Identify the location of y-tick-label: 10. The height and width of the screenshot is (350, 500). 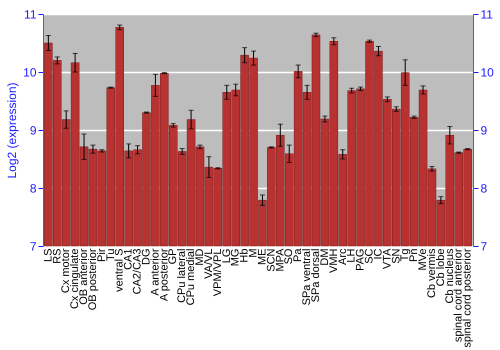
(30, 73).